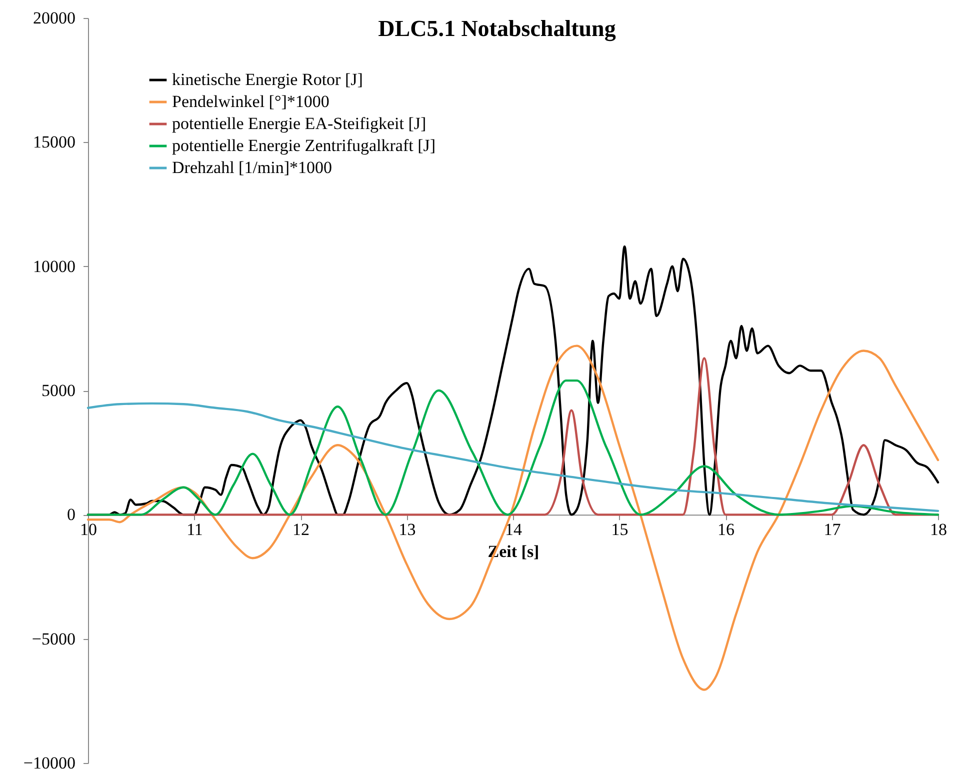 Image resolution: width=954 pixels, height=771 pixels. I want to click on y-tick-label: 5000, so click(59, 390).